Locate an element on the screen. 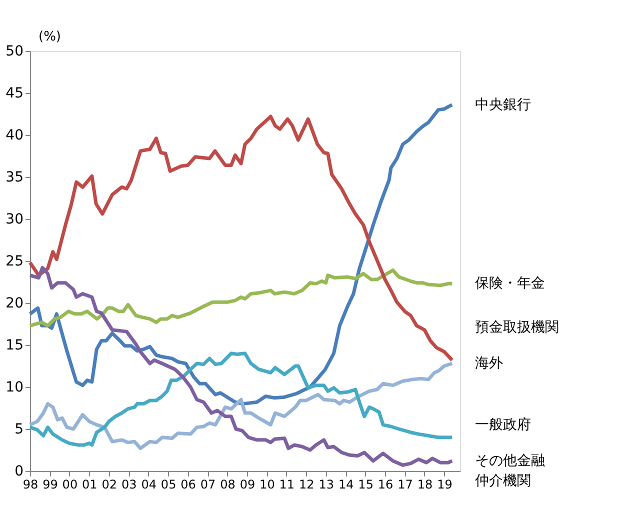  x-tick-label: 04 is located at coordinates (148, 485).